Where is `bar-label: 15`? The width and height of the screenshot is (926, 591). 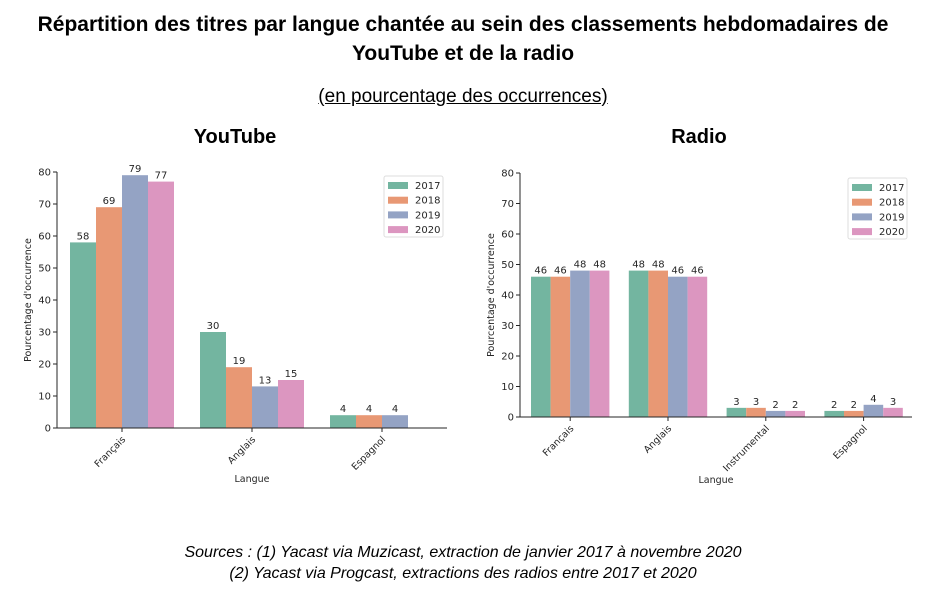
bar-label: 15 is located at coordinates (291, 374).